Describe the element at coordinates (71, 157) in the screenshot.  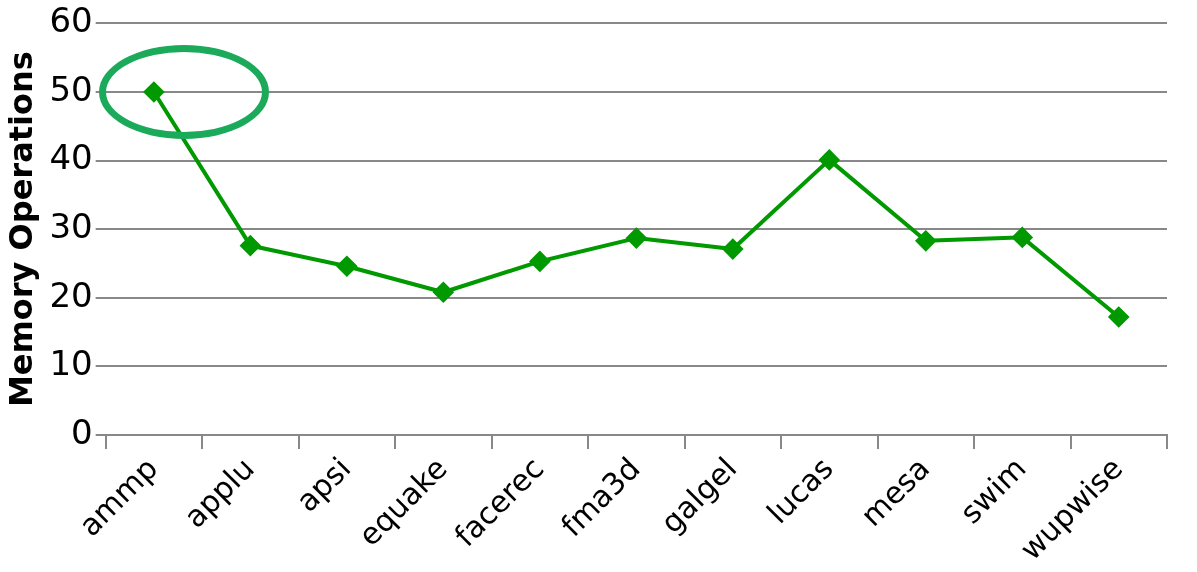
I see `y-tick-label: 40` at that location.